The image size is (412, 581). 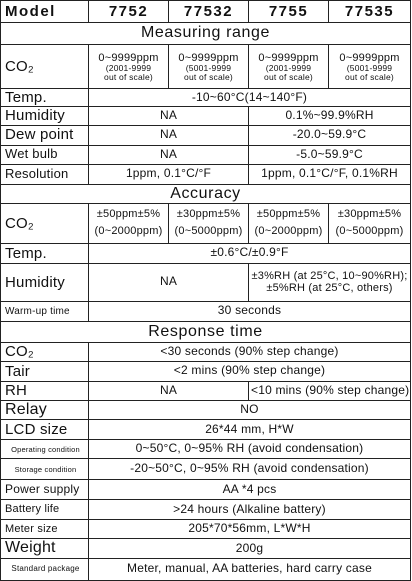 I want to click on spec-row: Model 7752 77532 7755 77535, so click(x=205, y=11).